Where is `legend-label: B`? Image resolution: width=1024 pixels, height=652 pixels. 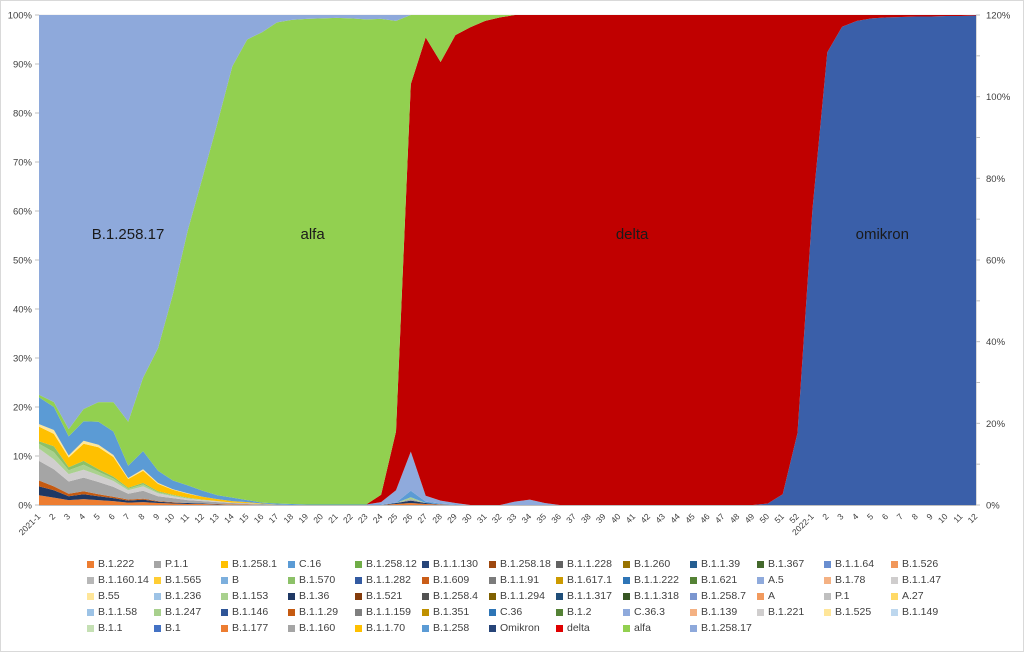 legend-label: B is located at coordinates (236, 579).